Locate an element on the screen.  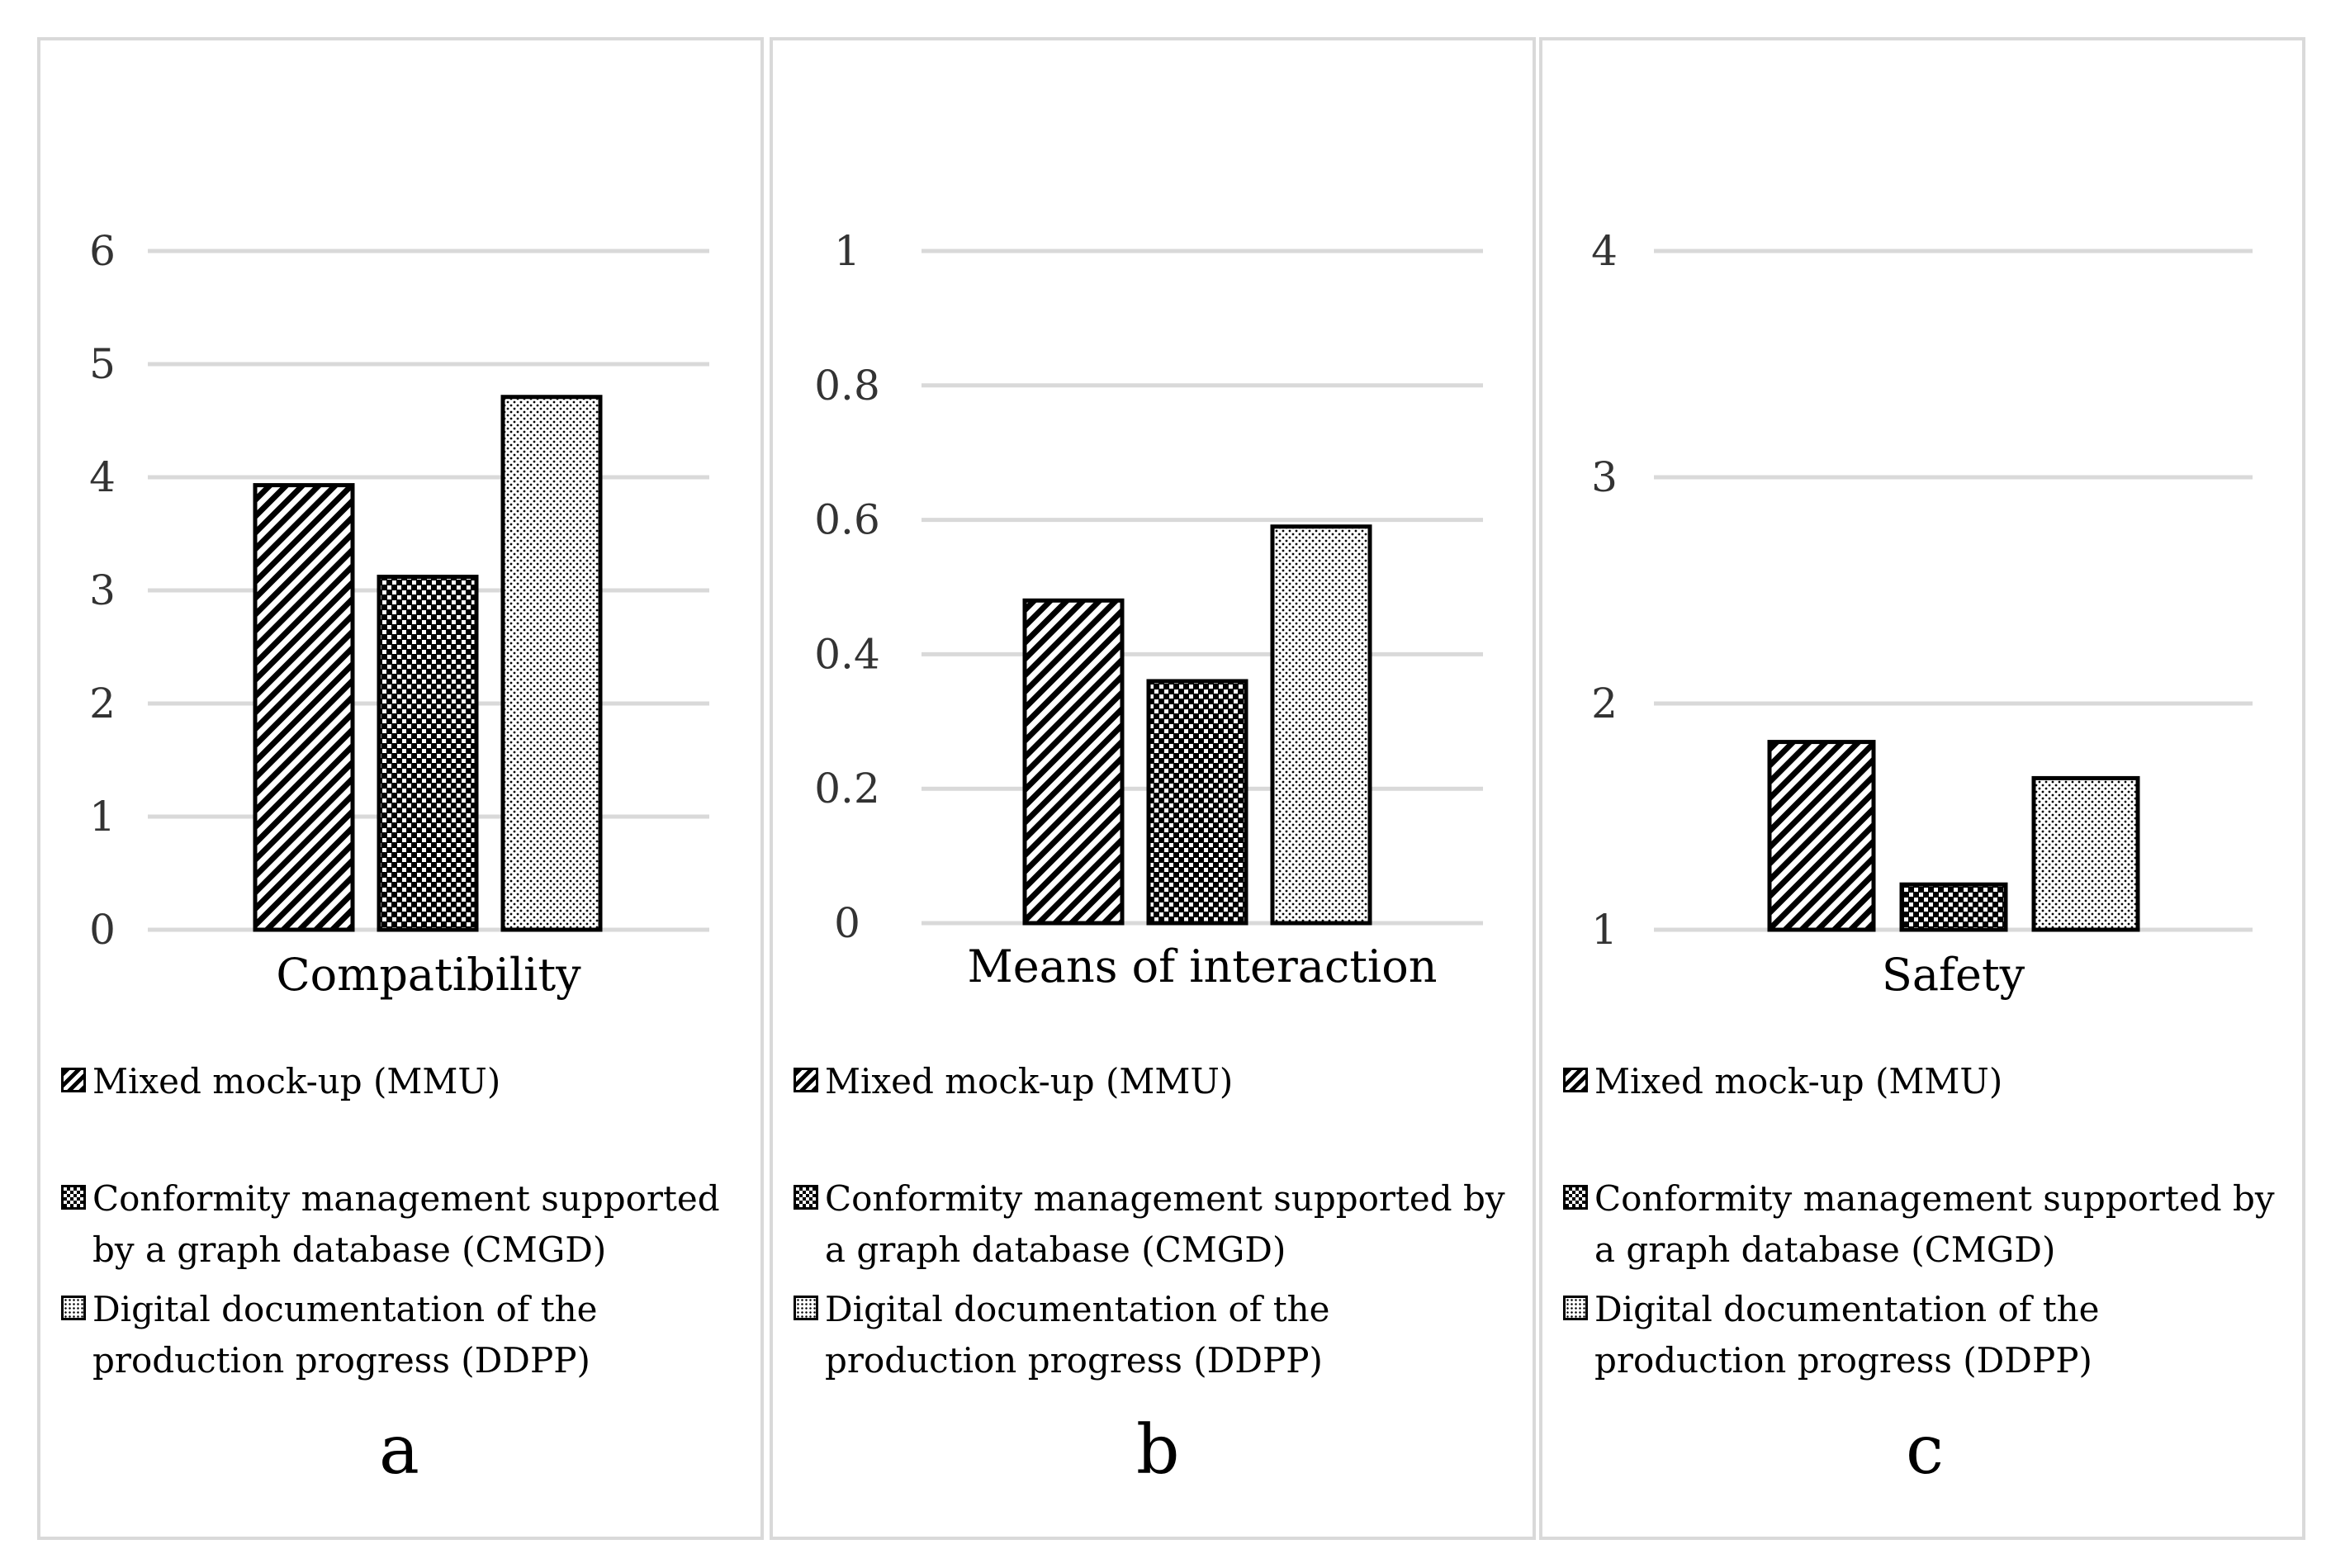
chart-svg-c: 1 2 3 4 Safety is located at coordinates (1922, 614).